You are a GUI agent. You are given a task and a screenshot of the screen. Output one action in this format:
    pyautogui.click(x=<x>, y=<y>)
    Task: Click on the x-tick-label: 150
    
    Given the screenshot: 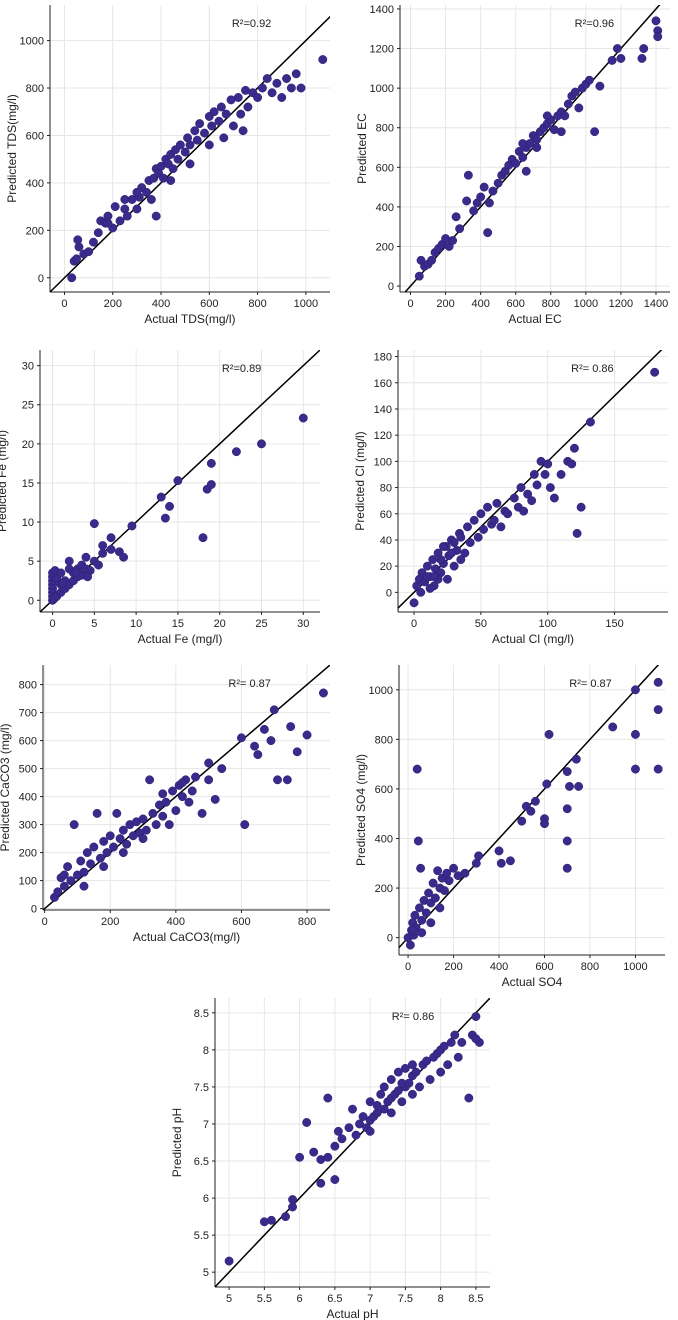 What is the action you would take?
    pyautogui.click(x=614, y=624)
    